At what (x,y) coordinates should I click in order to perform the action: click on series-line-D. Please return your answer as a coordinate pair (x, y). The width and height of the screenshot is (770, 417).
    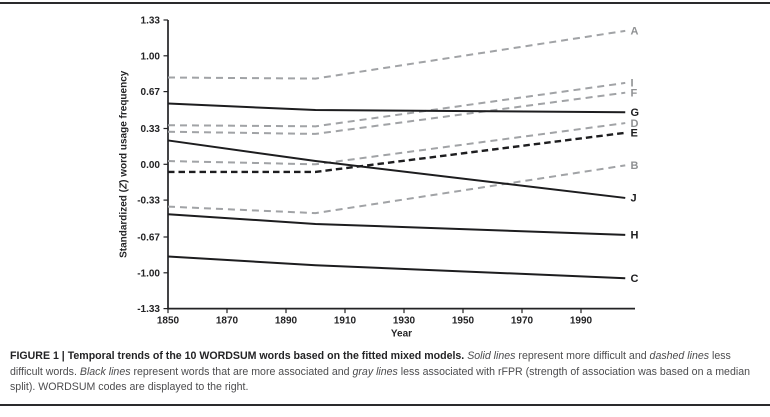
    Looking at the image, I should click on (396, 144).